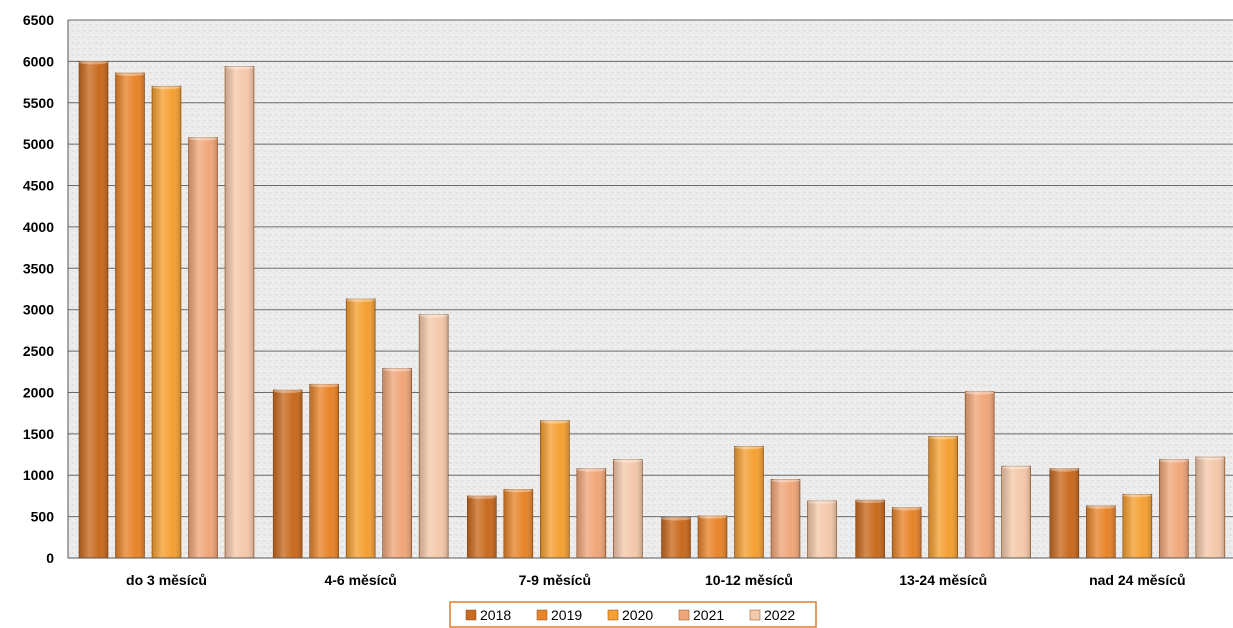  Describe the element at coordinates (38, 310) in the screenshot. I see `y-tick-label: 3000` at that location.